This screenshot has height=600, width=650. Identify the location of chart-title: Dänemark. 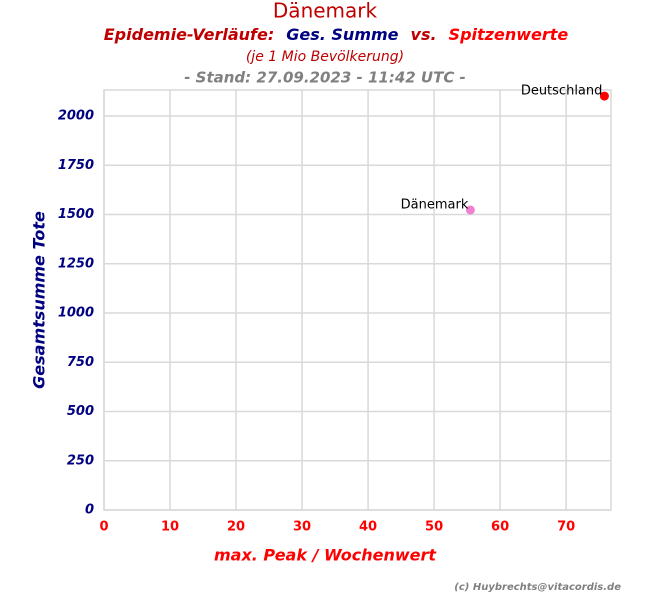
(325, 11).